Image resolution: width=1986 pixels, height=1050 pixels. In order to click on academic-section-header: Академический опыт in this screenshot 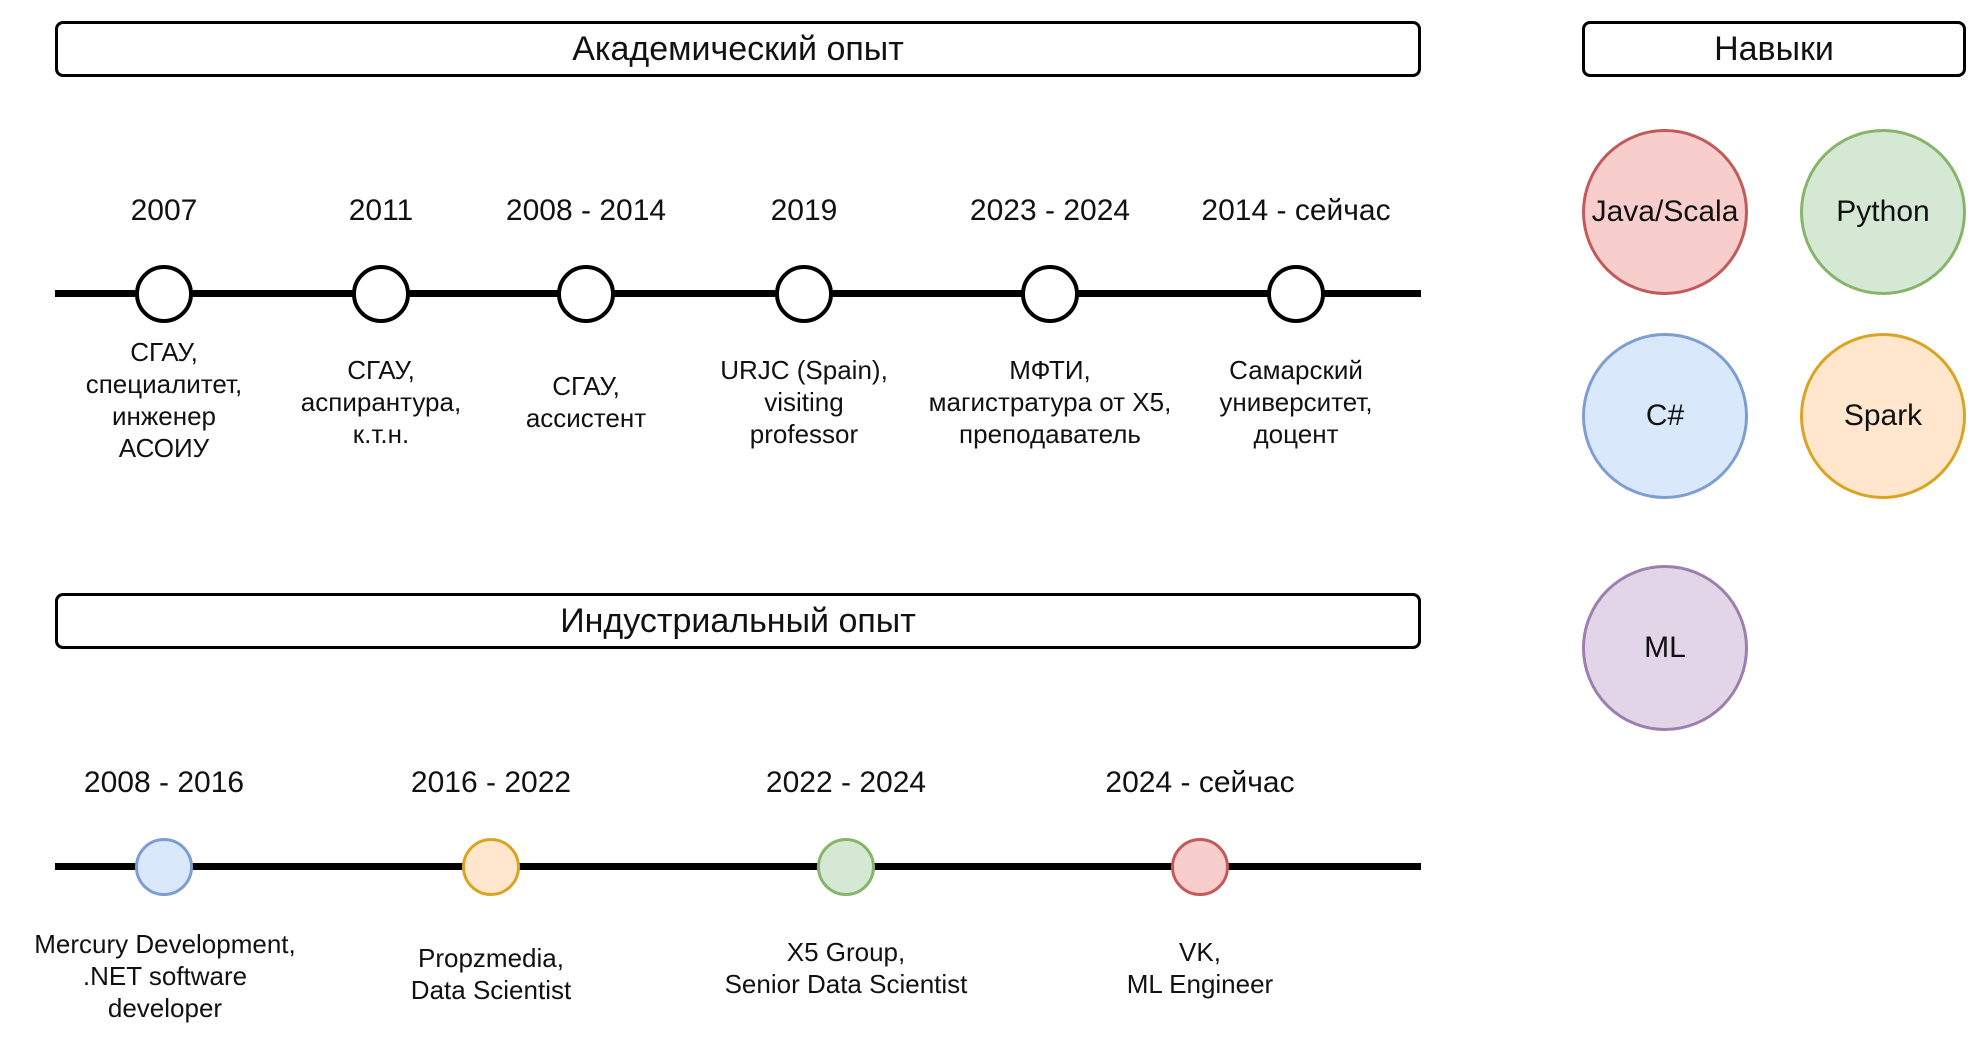, I will do `click(738, 49)`.